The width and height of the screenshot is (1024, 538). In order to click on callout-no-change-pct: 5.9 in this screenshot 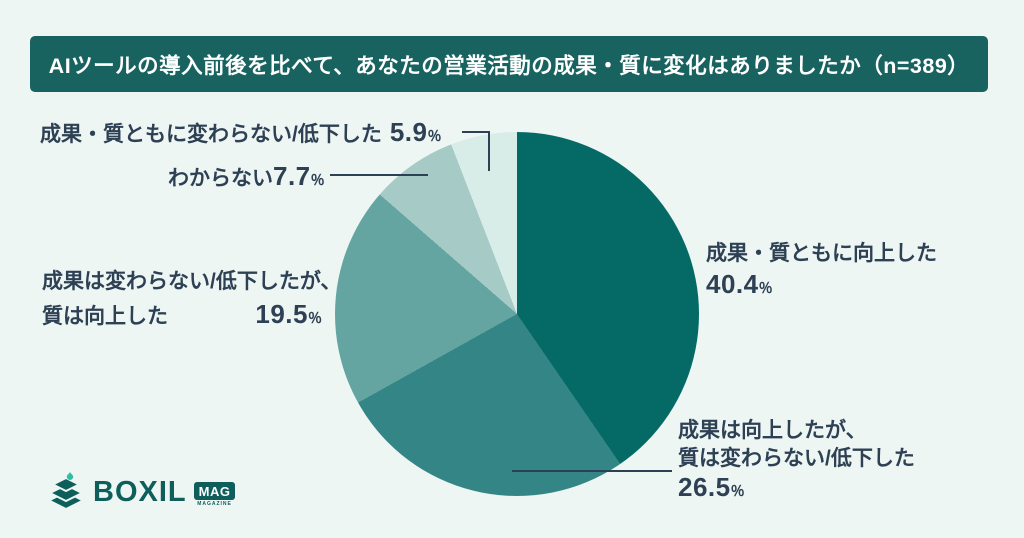, I will do `click(408, 132)`.